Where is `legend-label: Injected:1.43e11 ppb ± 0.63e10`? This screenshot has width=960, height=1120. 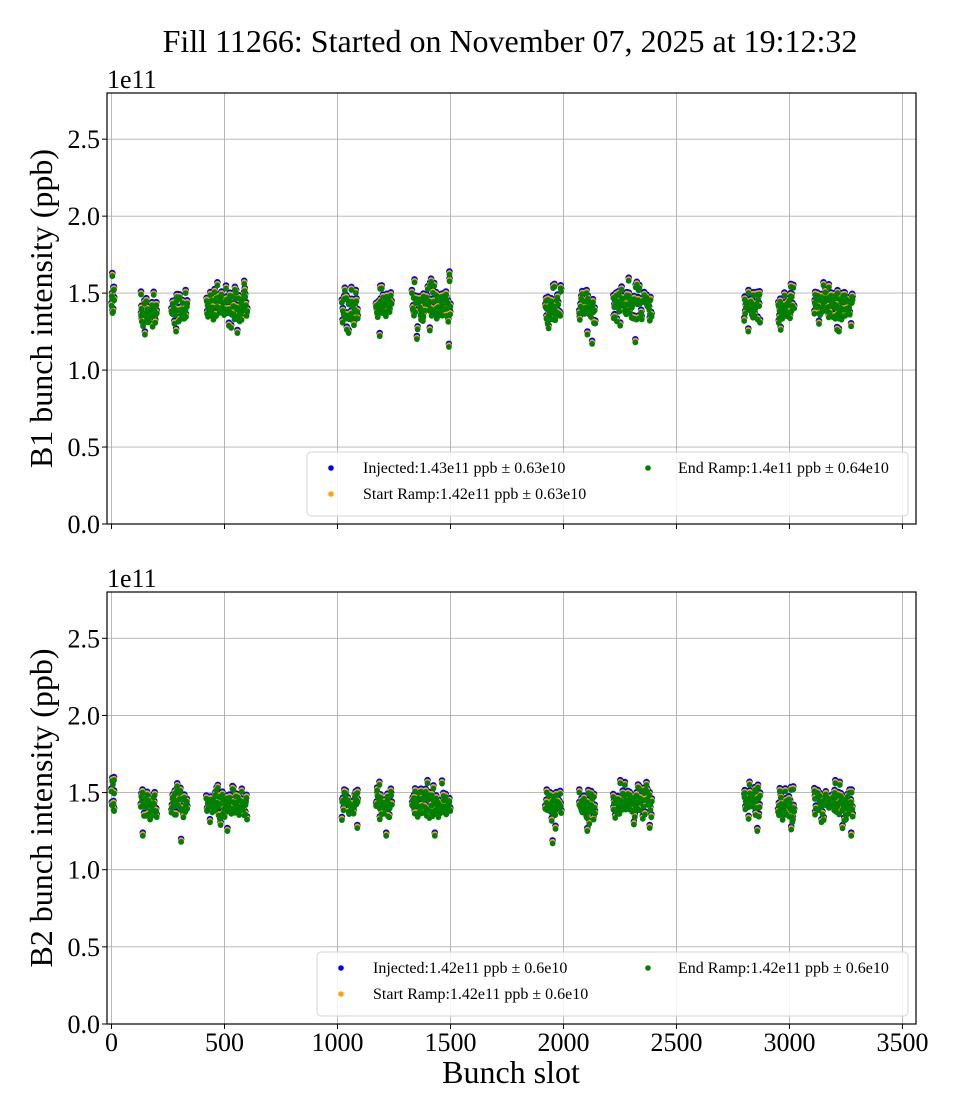 legend-label: Injected:1.43e11 ppb ± 0.63e10 is located at coordinates (464, 468).